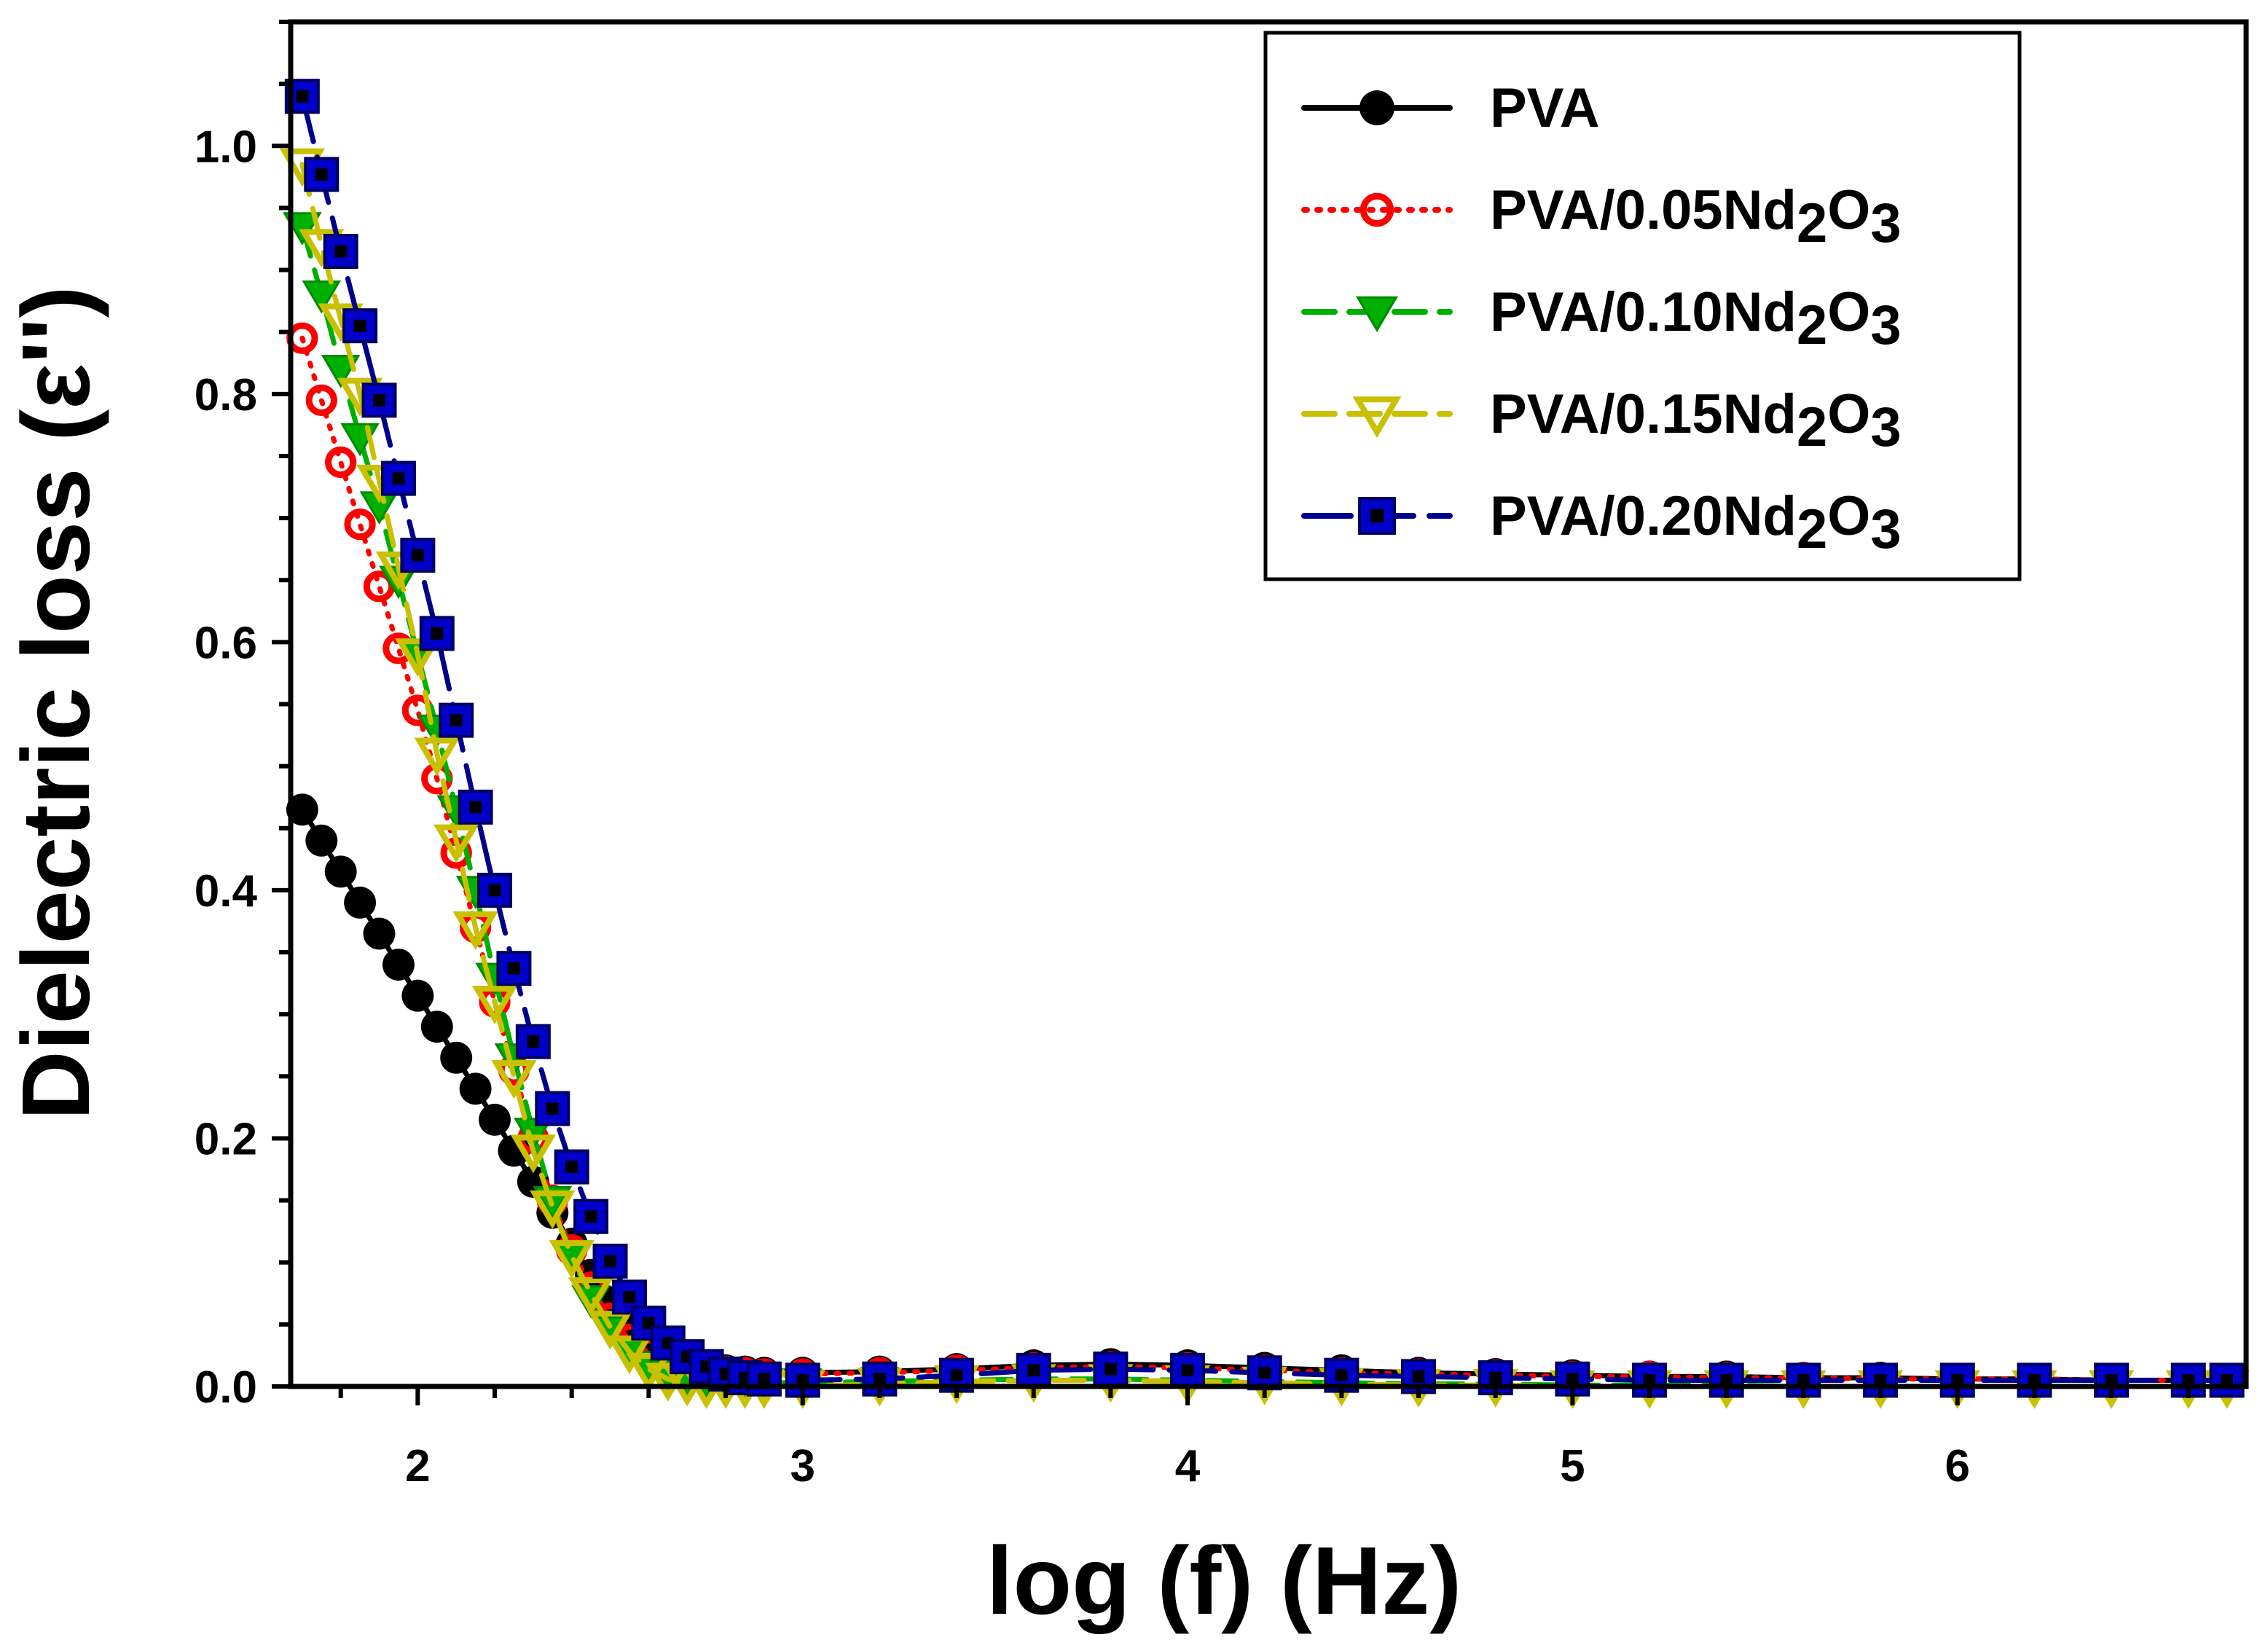 This screenshot has width=2268, height=1648. I want to click on x-tick-label: 4, so click(1188, 1466).